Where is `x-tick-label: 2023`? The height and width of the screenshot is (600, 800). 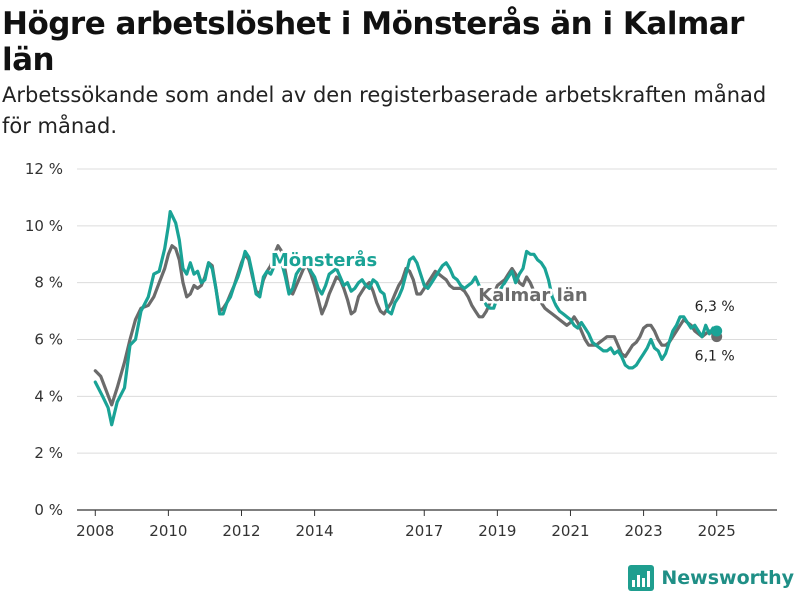
x-tick-label: 2023 is located at coordinates (643, 531).